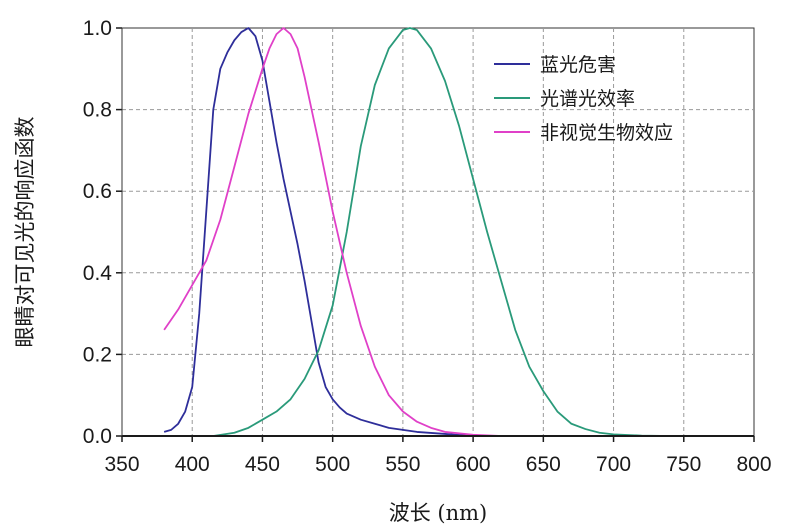 This screenshot has width=792, height=530. What do you see at coordinates (753, 464) in the screenshot?
I see `x-tick-label: 800` at bounding box center [753, 464].